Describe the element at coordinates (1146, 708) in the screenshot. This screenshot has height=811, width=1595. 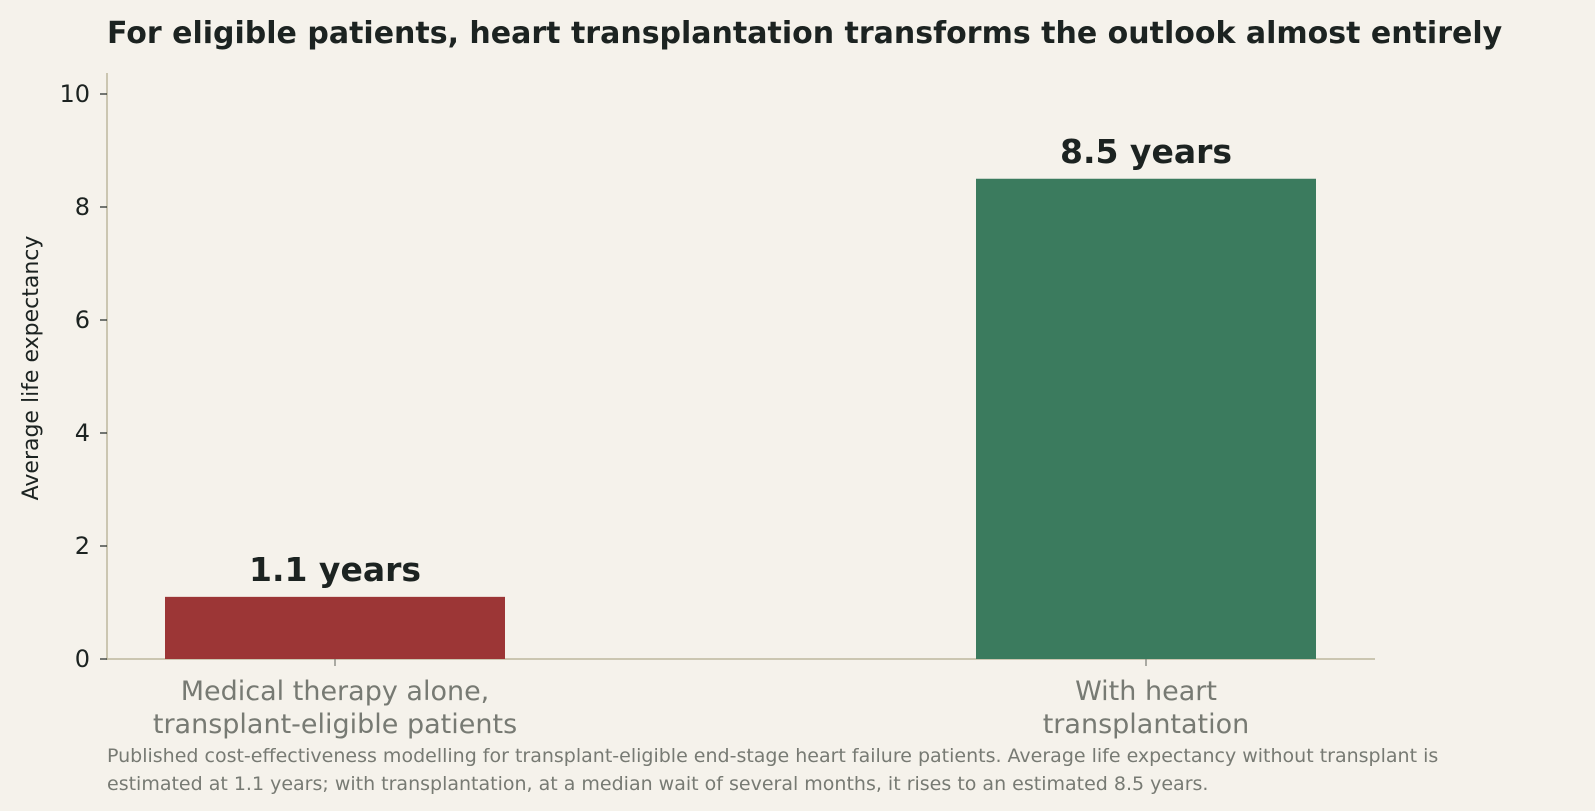
I see `x-tick-label: With heart transplantation` at that location.